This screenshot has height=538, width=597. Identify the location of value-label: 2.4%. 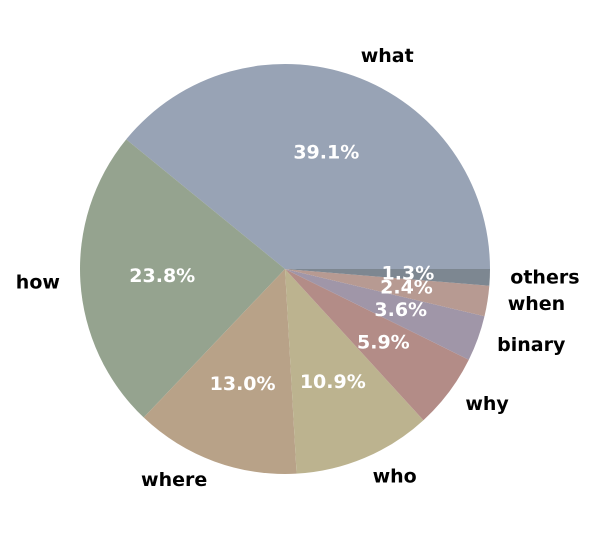
(406, 288).